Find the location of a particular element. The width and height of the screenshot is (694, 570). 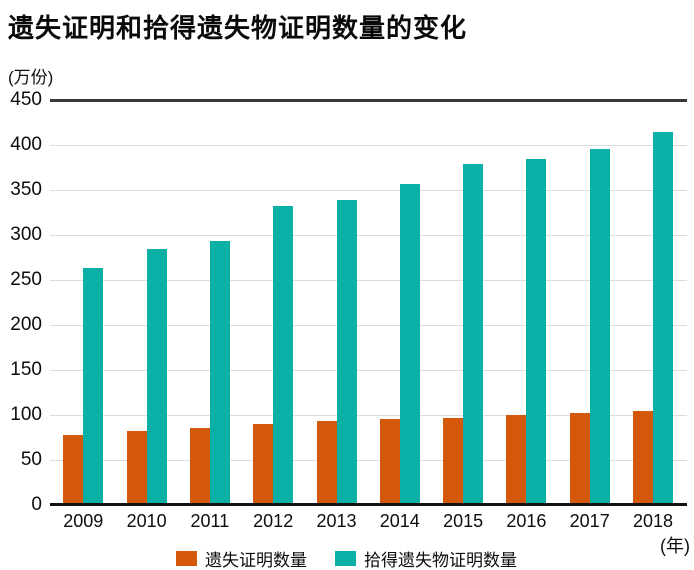

bar-遗失证明数量-2016 is located at coordinates (516, 460).